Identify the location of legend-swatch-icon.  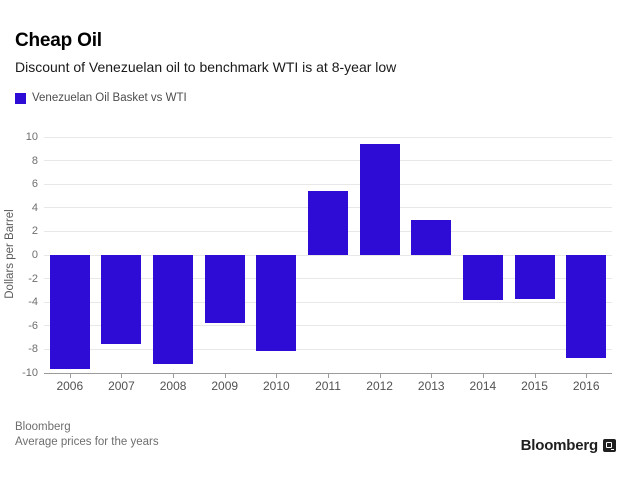
(20, 98).